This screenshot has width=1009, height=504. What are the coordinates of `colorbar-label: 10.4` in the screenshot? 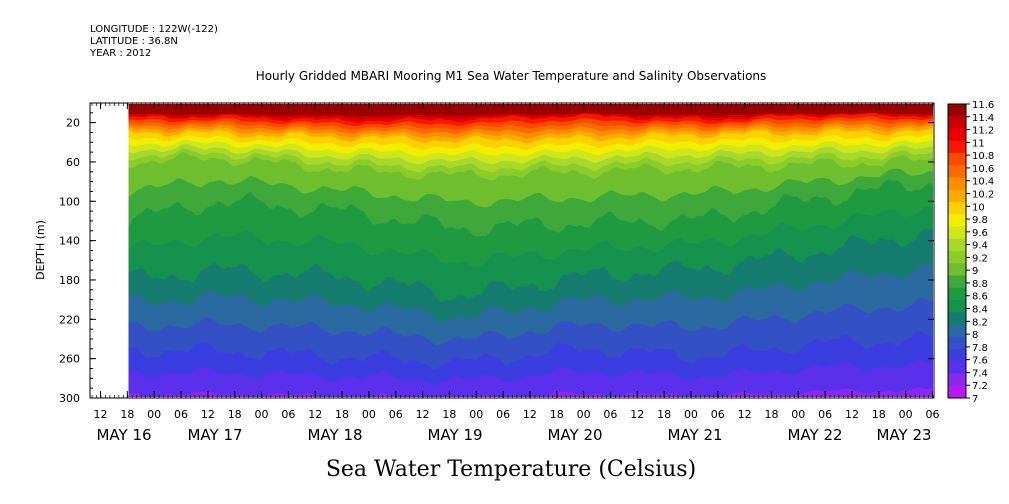 It's located at (983, 182).